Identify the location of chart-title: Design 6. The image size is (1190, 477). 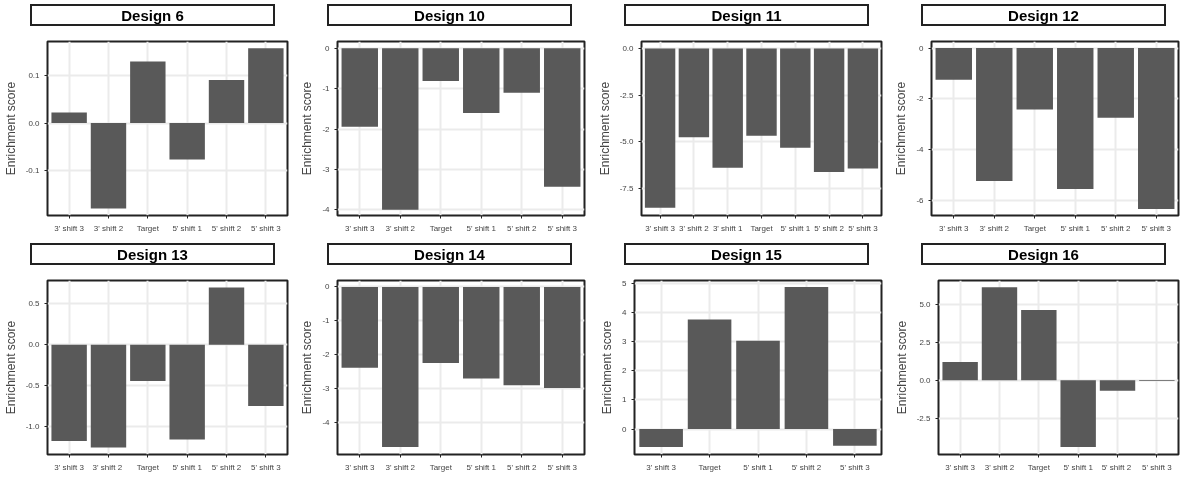
(152, 16).